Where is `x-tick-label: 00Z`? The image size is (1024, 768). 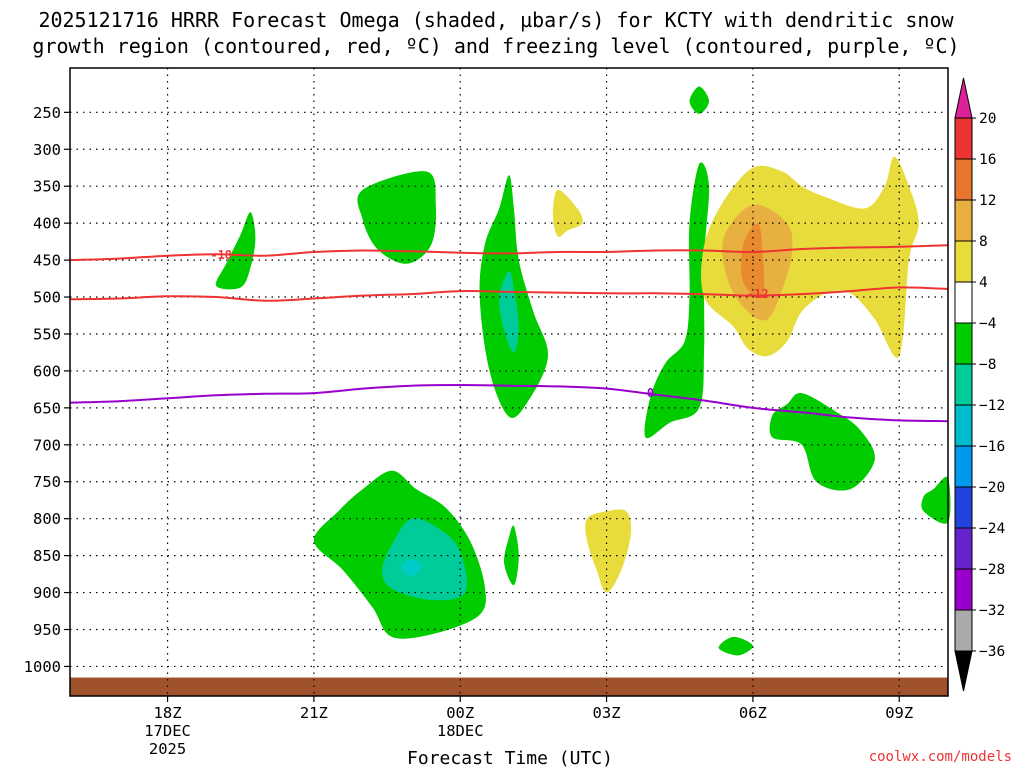 x-tick-label: 00Z is located at coordinates (460, 713).